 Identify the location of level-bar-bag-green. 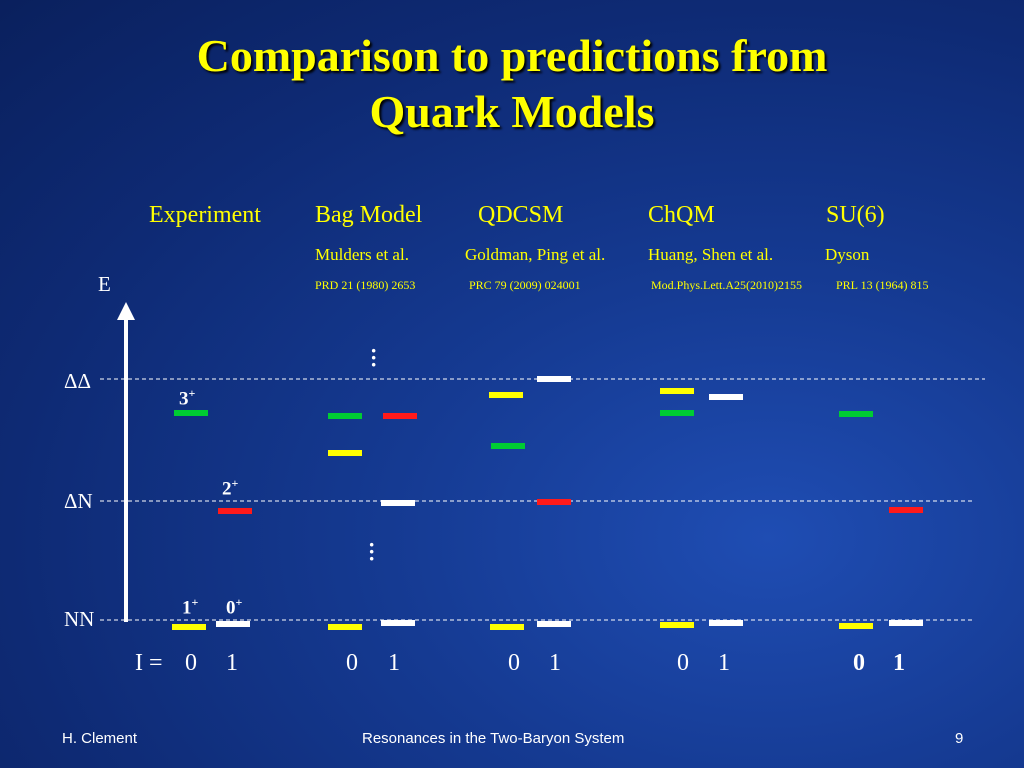
(345, 416).